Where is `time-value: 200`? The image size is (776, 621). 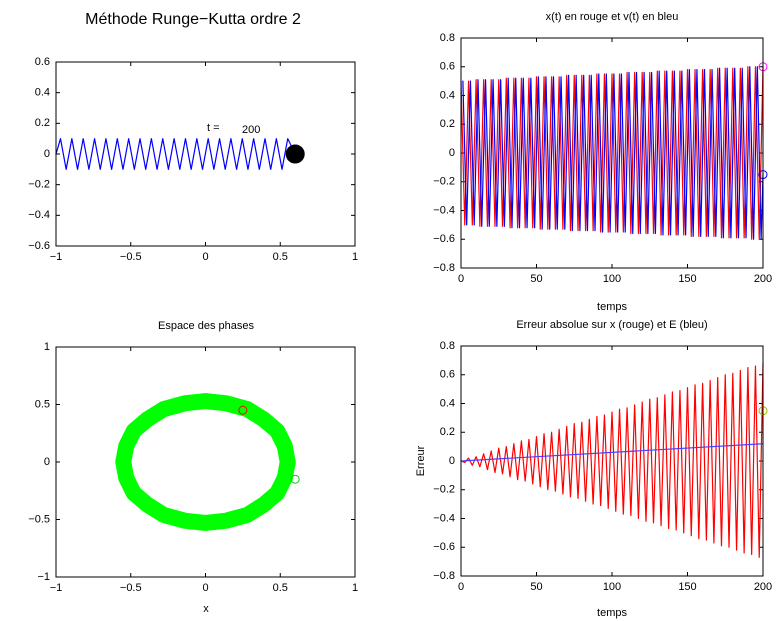
time-value: 200 is located at coordinates (251, 130).